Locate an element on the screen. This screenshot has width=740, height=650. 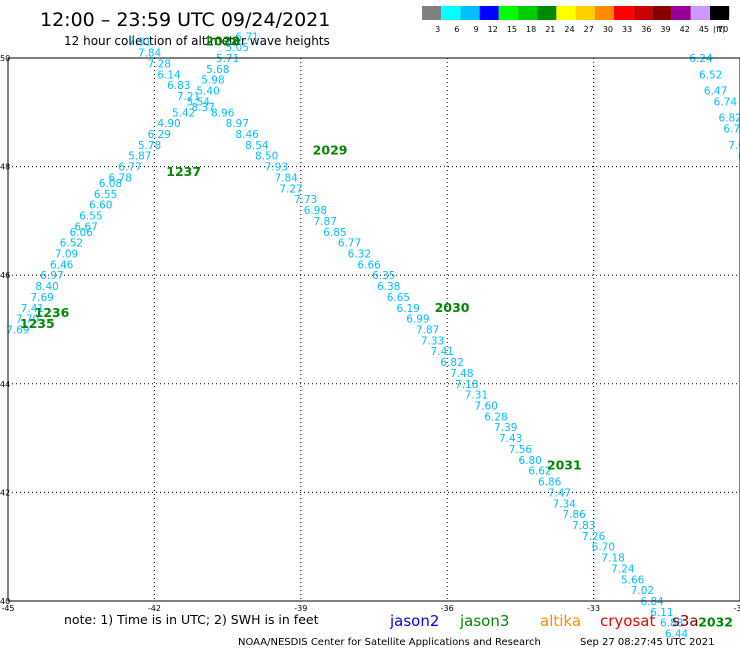
satellite-altika: altika is located at coordinates (560, 621).